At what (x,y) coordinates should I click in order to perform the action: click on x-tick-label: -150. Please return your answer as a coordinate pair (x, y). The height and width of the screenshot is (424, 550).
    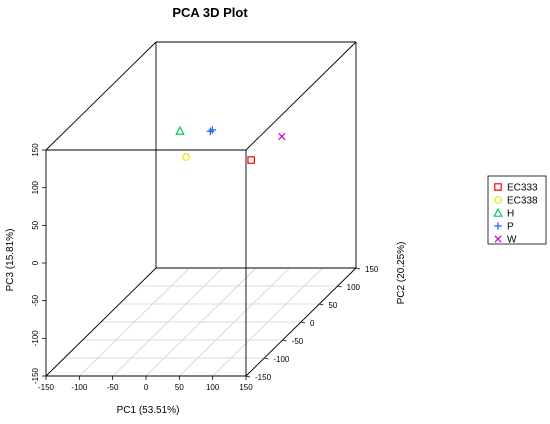
    Looking at the image, I should click on (46, 387).